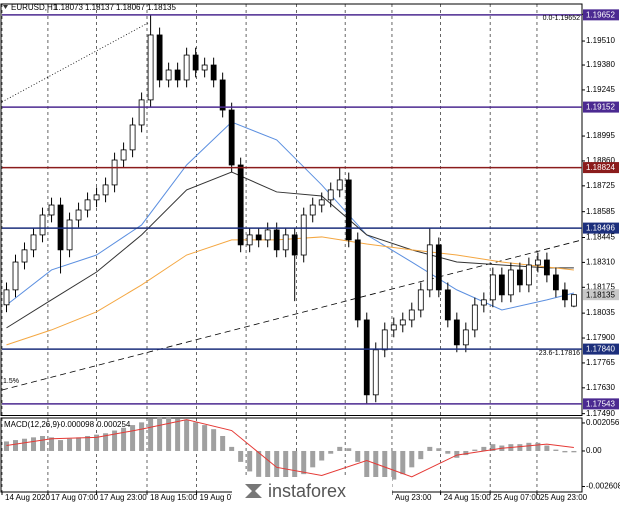 Image resolution: width=620 pixels, height=506 pixels. Describe the element at coordinates (75, 62) in the screenshot. I see `trend-line` at that location.